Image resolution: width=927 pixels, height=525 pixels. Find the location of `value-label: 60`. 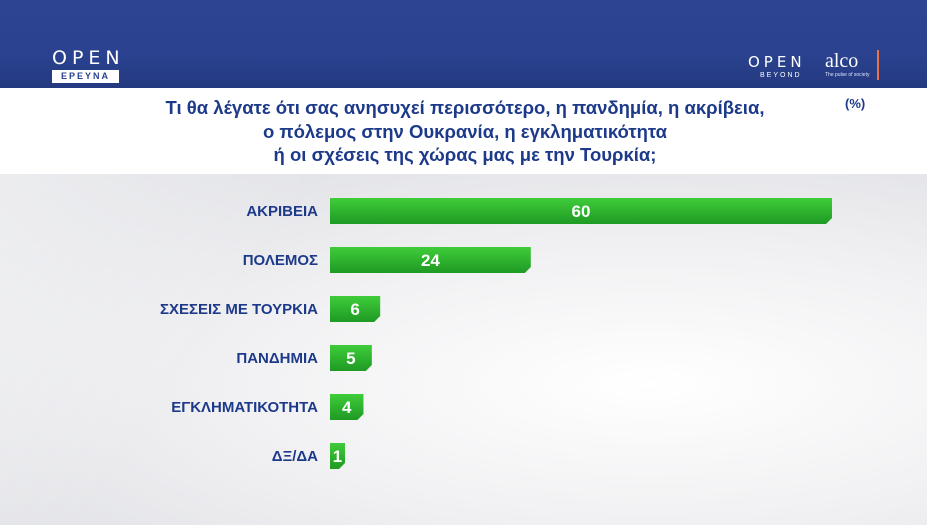

value-label: 60 is located at coordinates (581, 211).